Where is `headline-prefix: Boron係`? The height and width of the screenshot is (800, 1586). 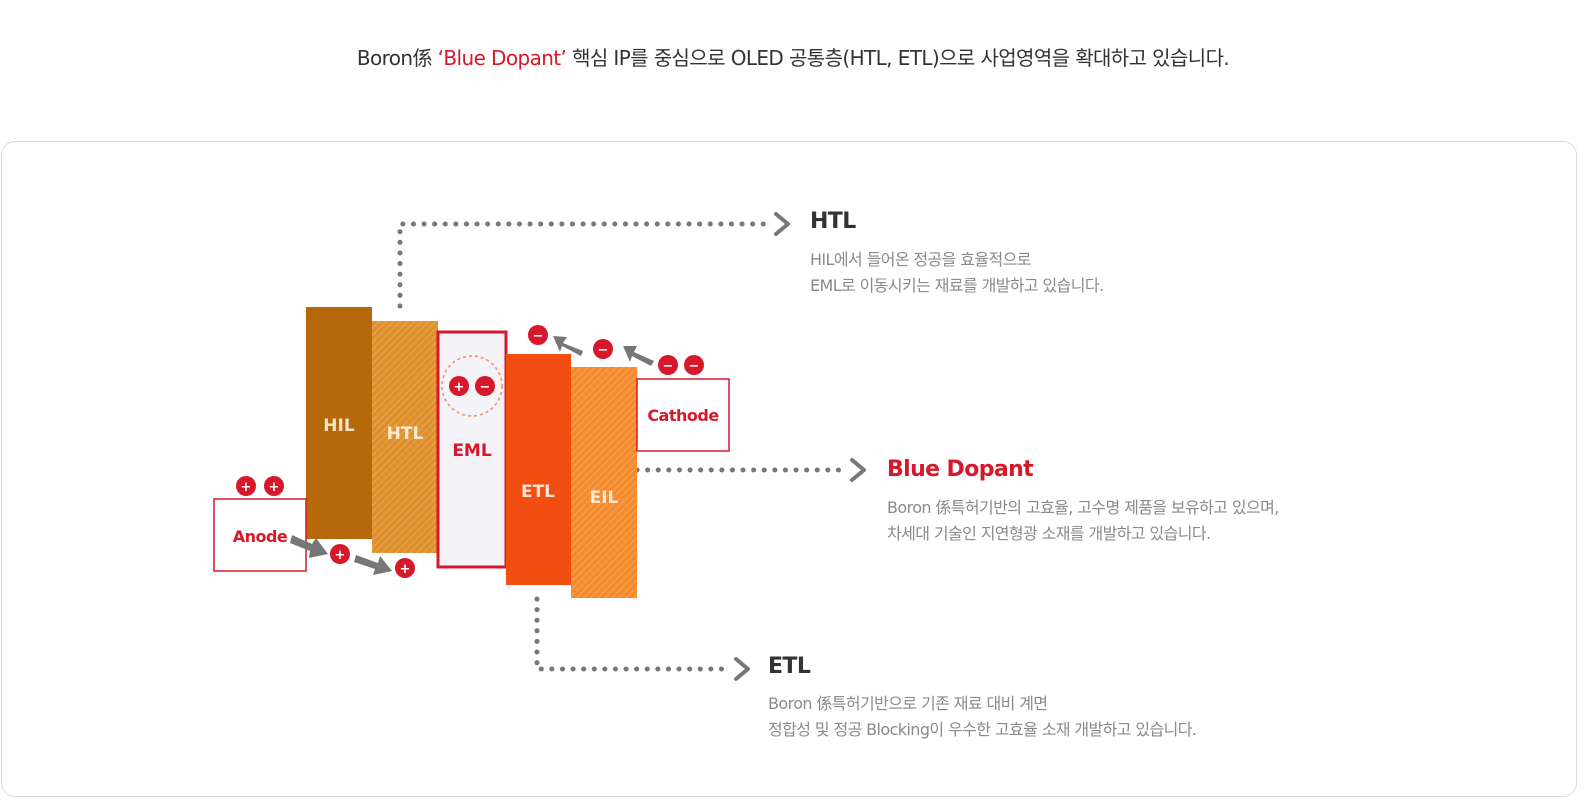
headline-prefix: Boron係 is located at coordinates (397, 58).